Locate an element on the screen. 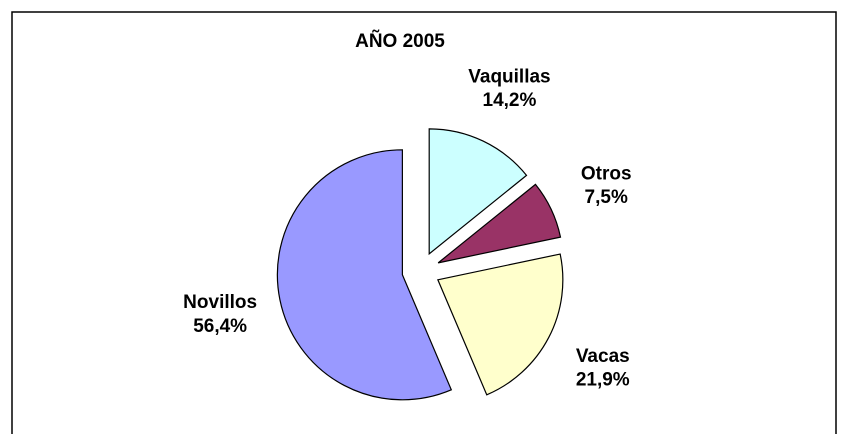  slice-label: Novillos 56,4% is located at coordinates (220, 314).